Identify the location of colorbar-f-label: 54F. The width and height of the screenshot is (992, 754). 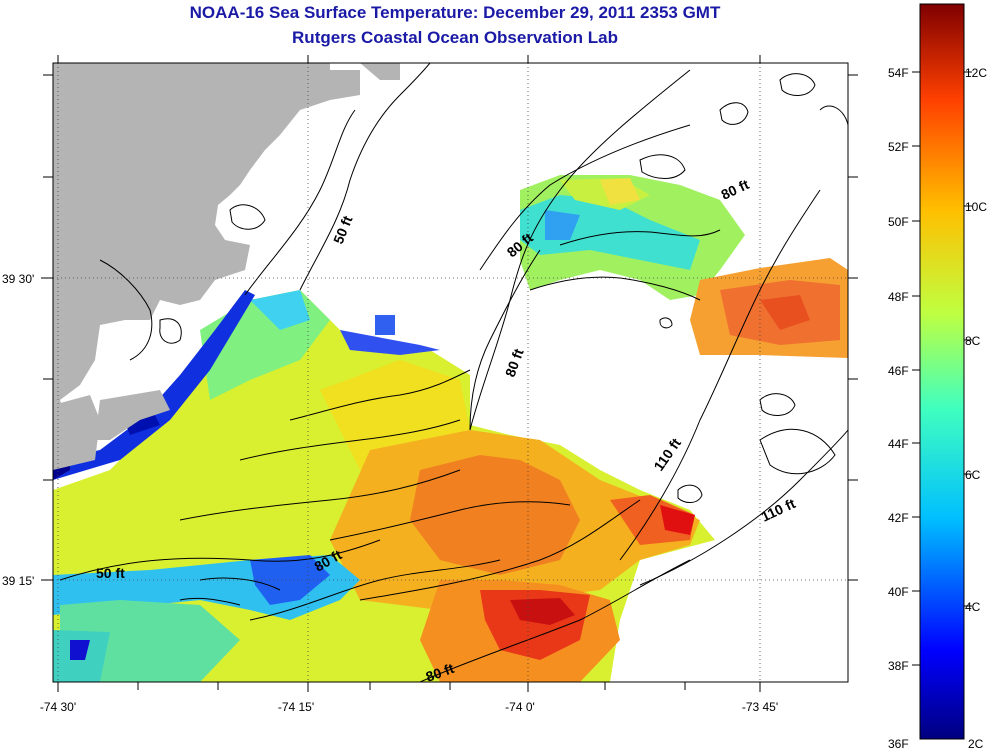
(898, 73).